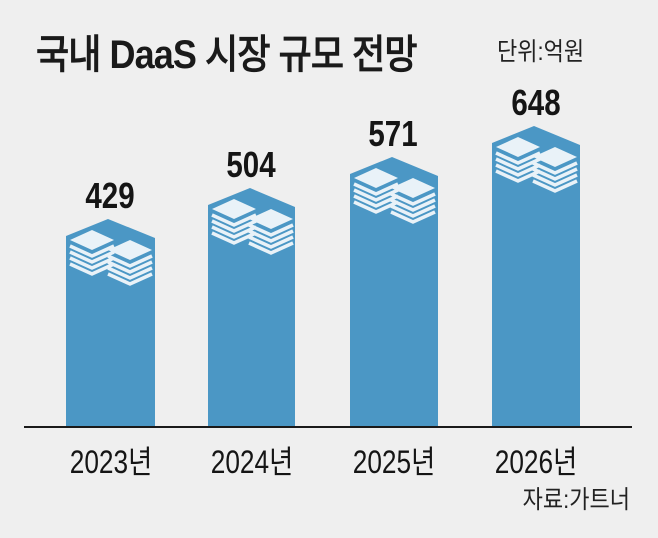 The image size is (658, 538). Describe the element at coordinates (227, 55) in the screenshot. I see `chart-title: 국내 DaaS 시장 규모 전망` at that location.